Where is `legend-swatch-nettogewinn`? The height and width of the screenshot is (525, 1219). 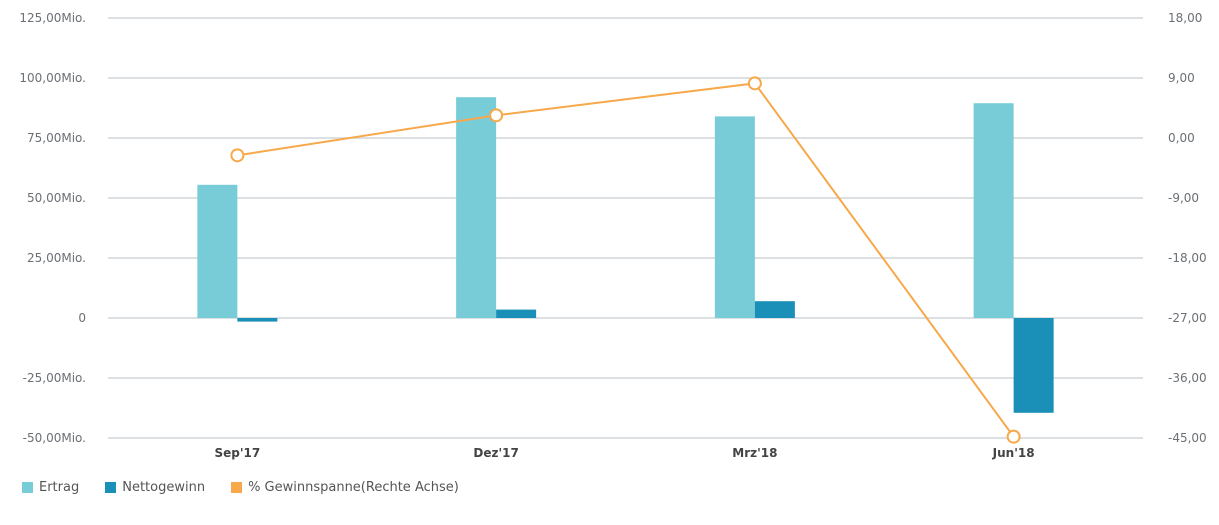 legend-swatch-nettogewinn is located at coordinates (111, 487).